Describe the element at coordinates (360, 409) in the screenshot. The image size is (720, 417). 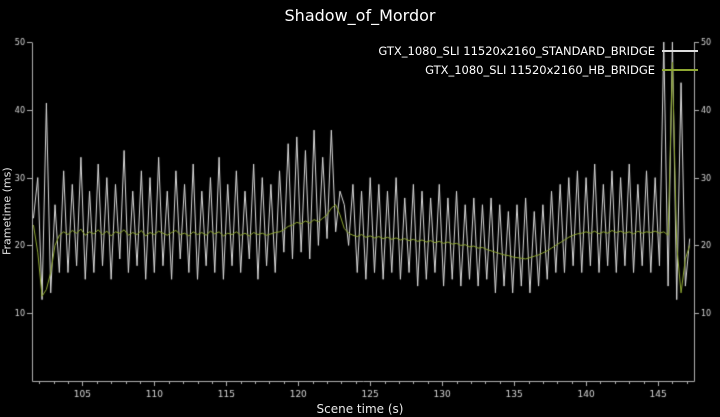
I see `x-axis-label: Scene time (s)` at that location.